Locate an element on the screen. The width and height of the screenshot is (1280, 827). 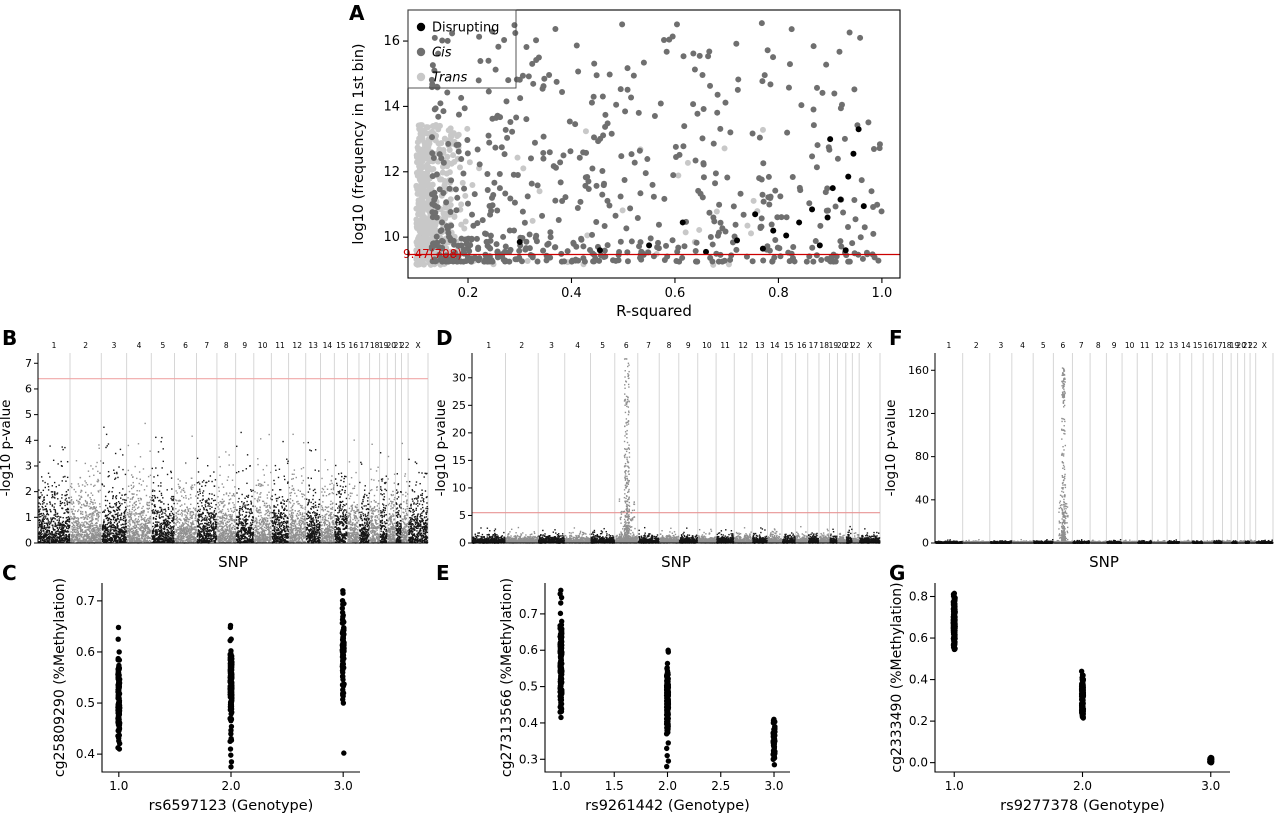
panel-c-stripchart-plot is located at coordinates (217, 693).